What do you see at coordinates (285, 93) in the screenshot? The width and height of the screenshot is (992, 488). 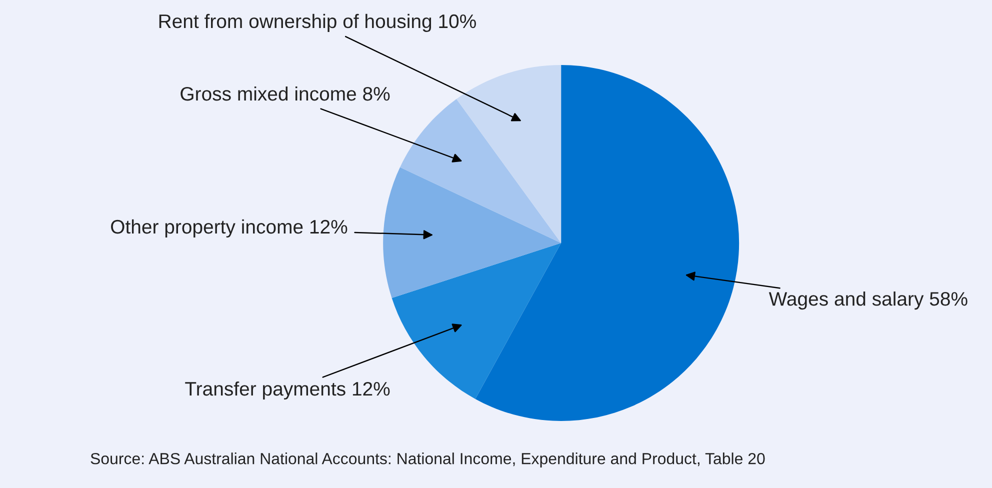 I see `slice-label: Gross mixed income 8%` at bounding box center [285, 93].